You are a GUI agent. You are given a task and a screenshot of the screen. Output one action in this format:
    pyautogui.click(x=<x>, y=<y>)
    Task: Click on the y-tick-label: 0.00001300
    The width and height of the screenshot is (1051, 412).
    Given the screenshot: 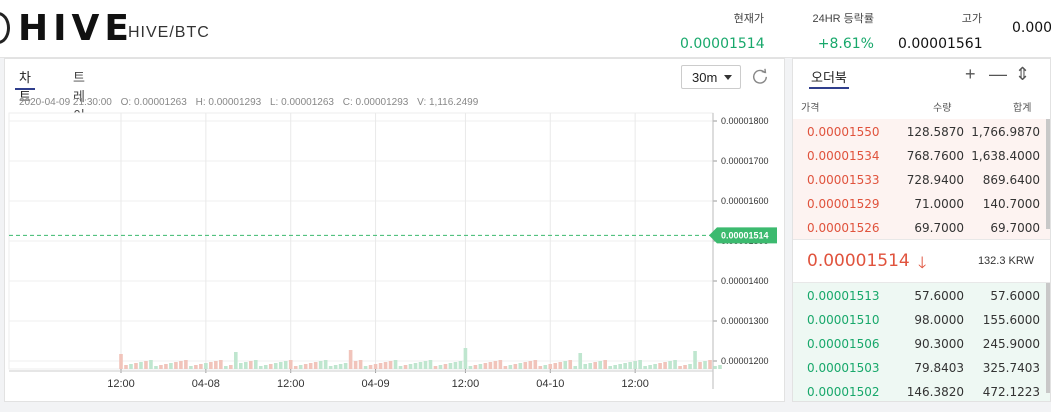 What is the action you would take?
    pyautogui.click(x=745, y=321)
    